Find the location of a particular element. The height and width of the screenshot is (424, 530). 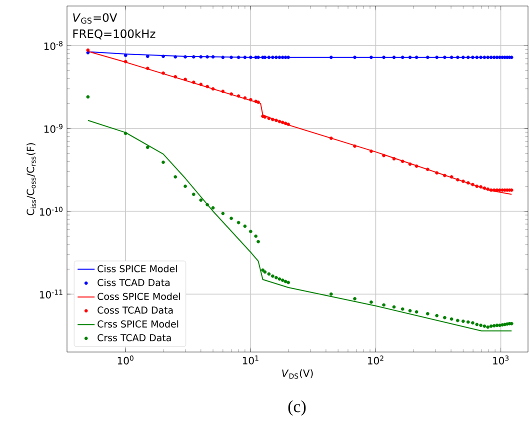

y-tick-label: 10$^{-10}$ is located at coordinates (51, 211).